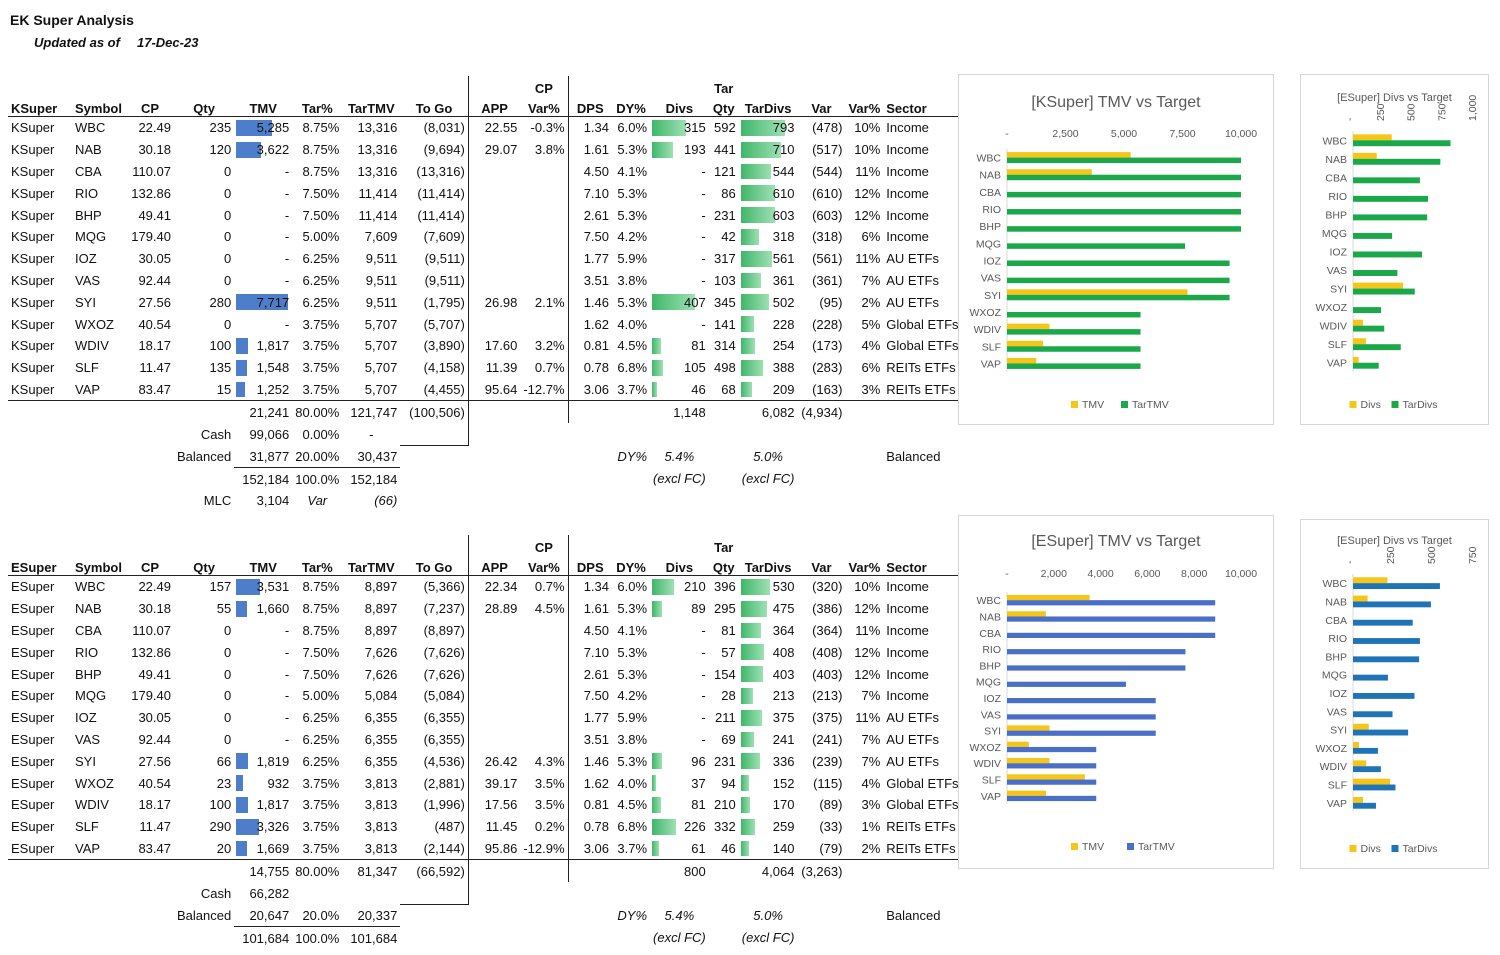  What do you see at coordinates (40, 106) in the screenshot?
I see `column-header-portfolio: KSuper` at bounding box center [40, 106].